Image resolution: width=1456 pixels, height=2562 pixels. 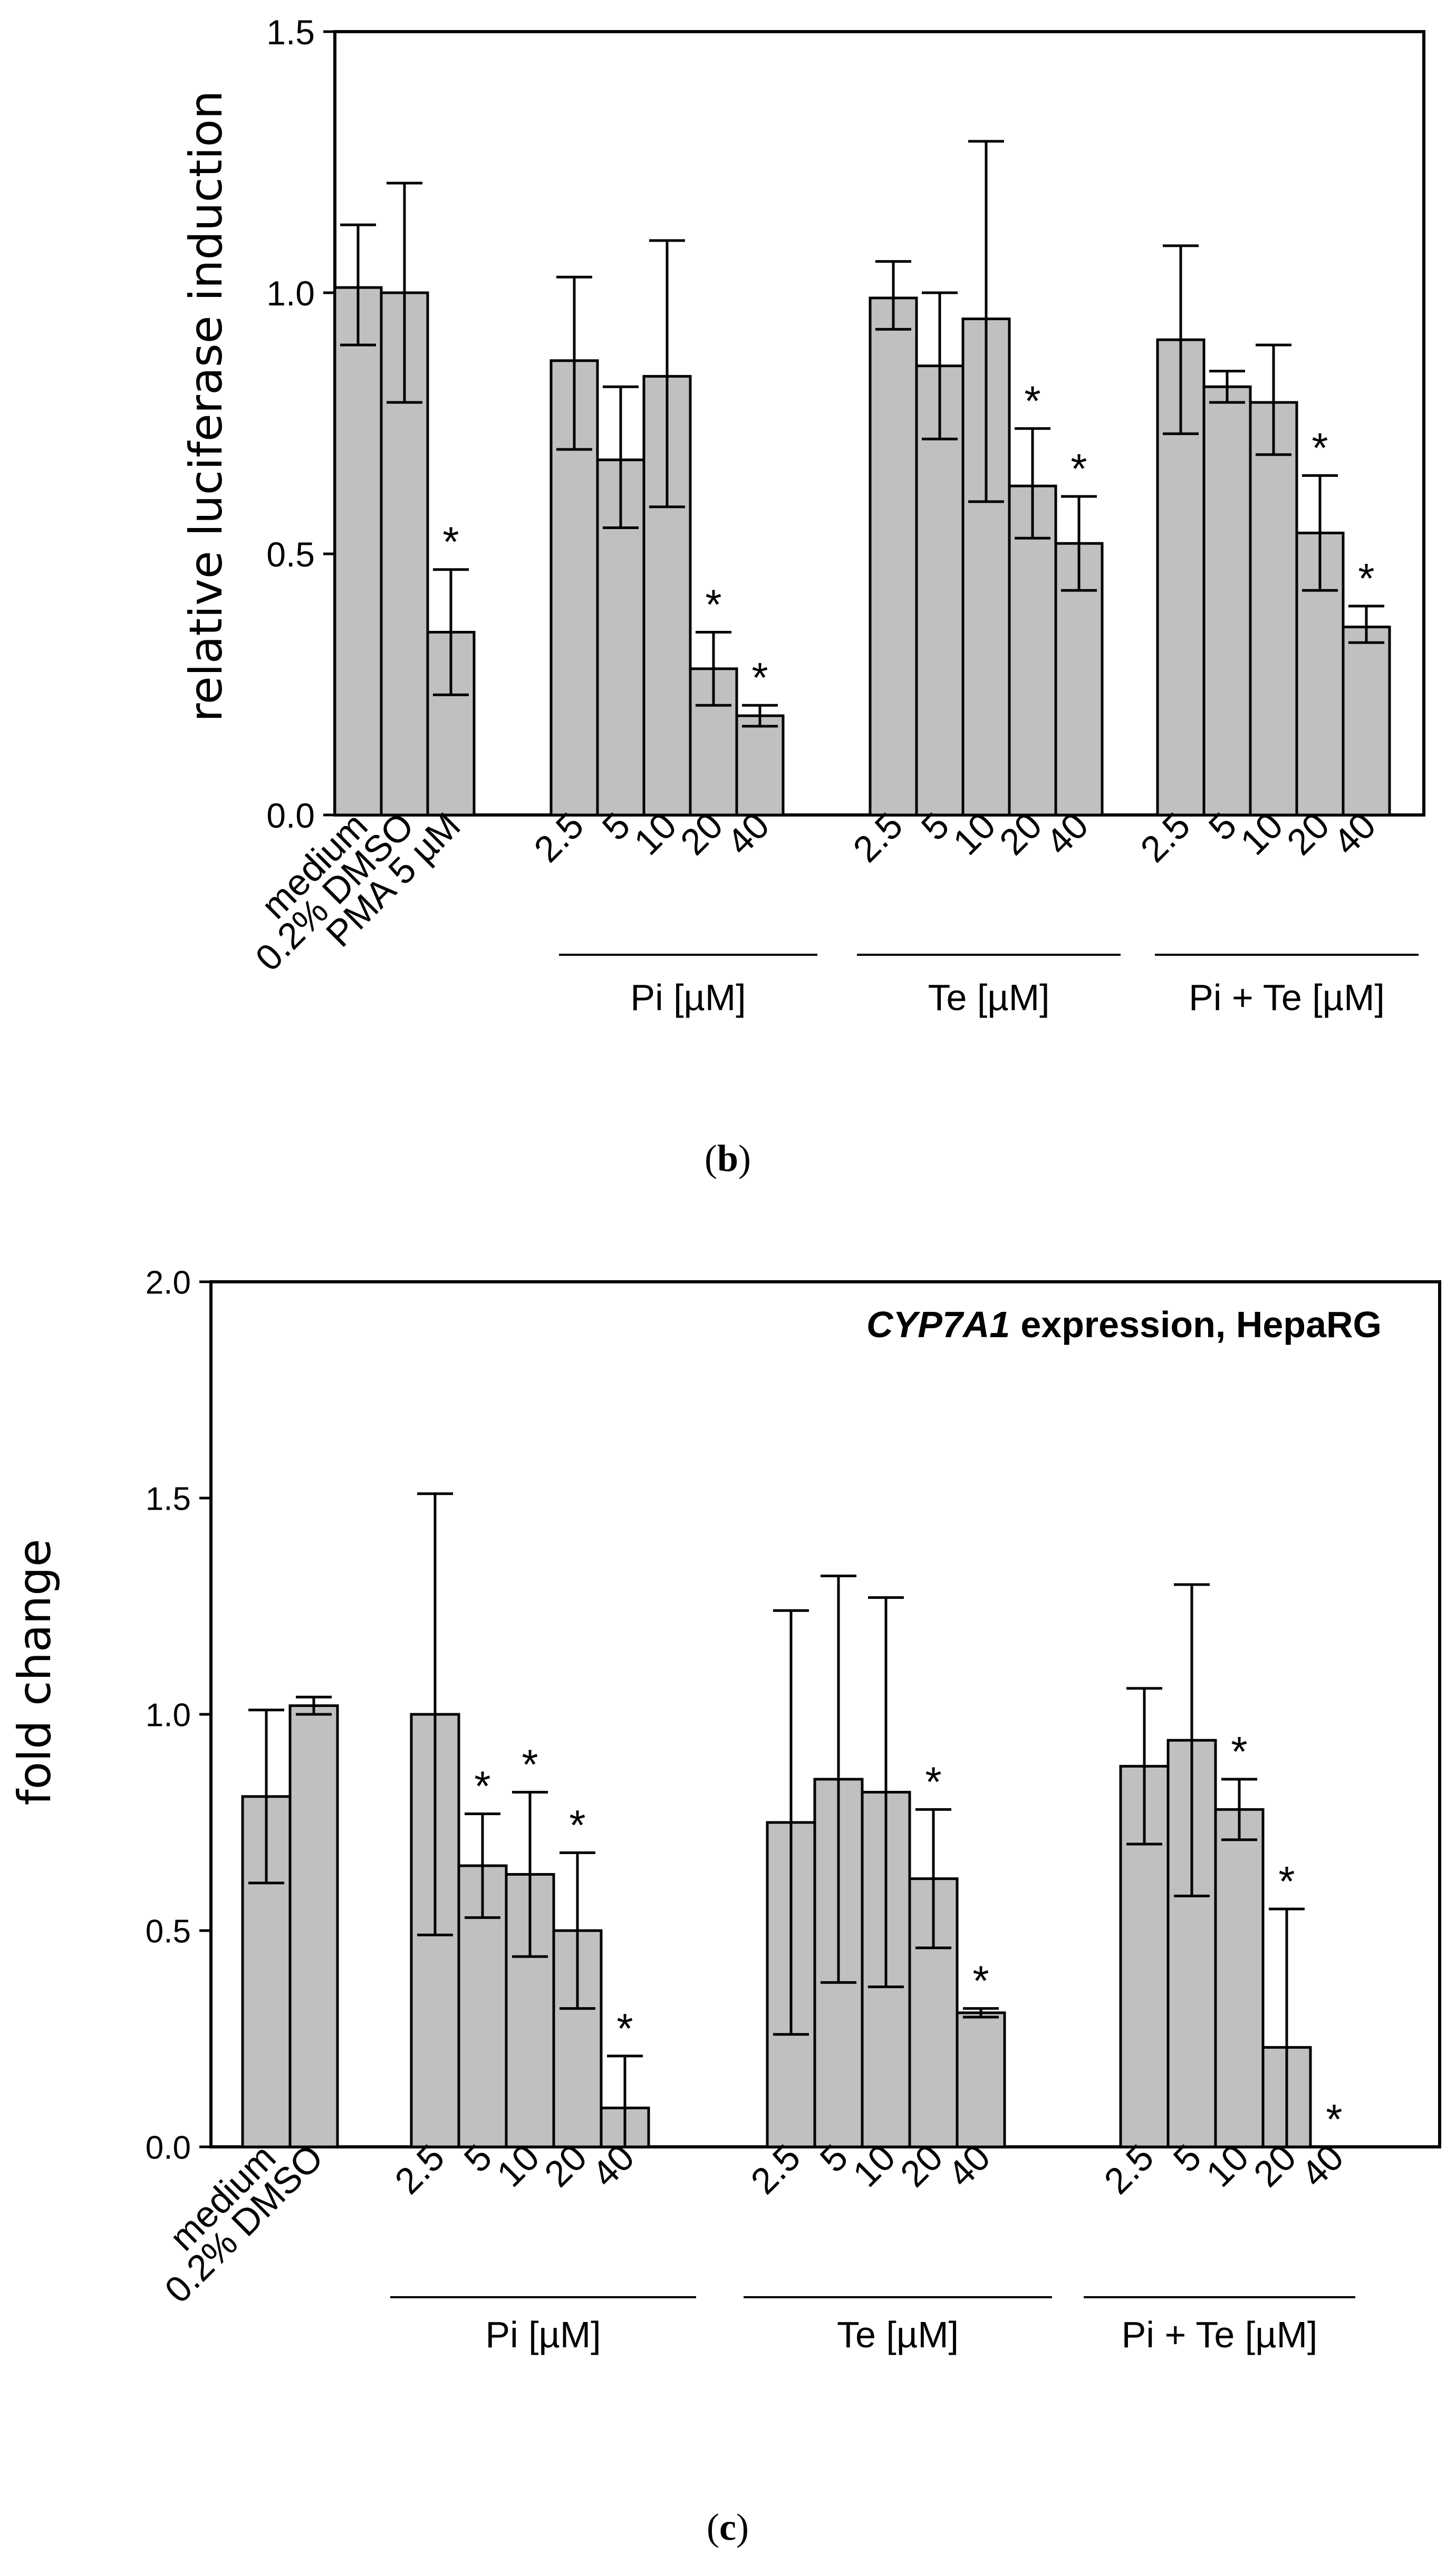 I want to click on panel-c-y-tick-label: 0.0, so click(x=168, y=2147).